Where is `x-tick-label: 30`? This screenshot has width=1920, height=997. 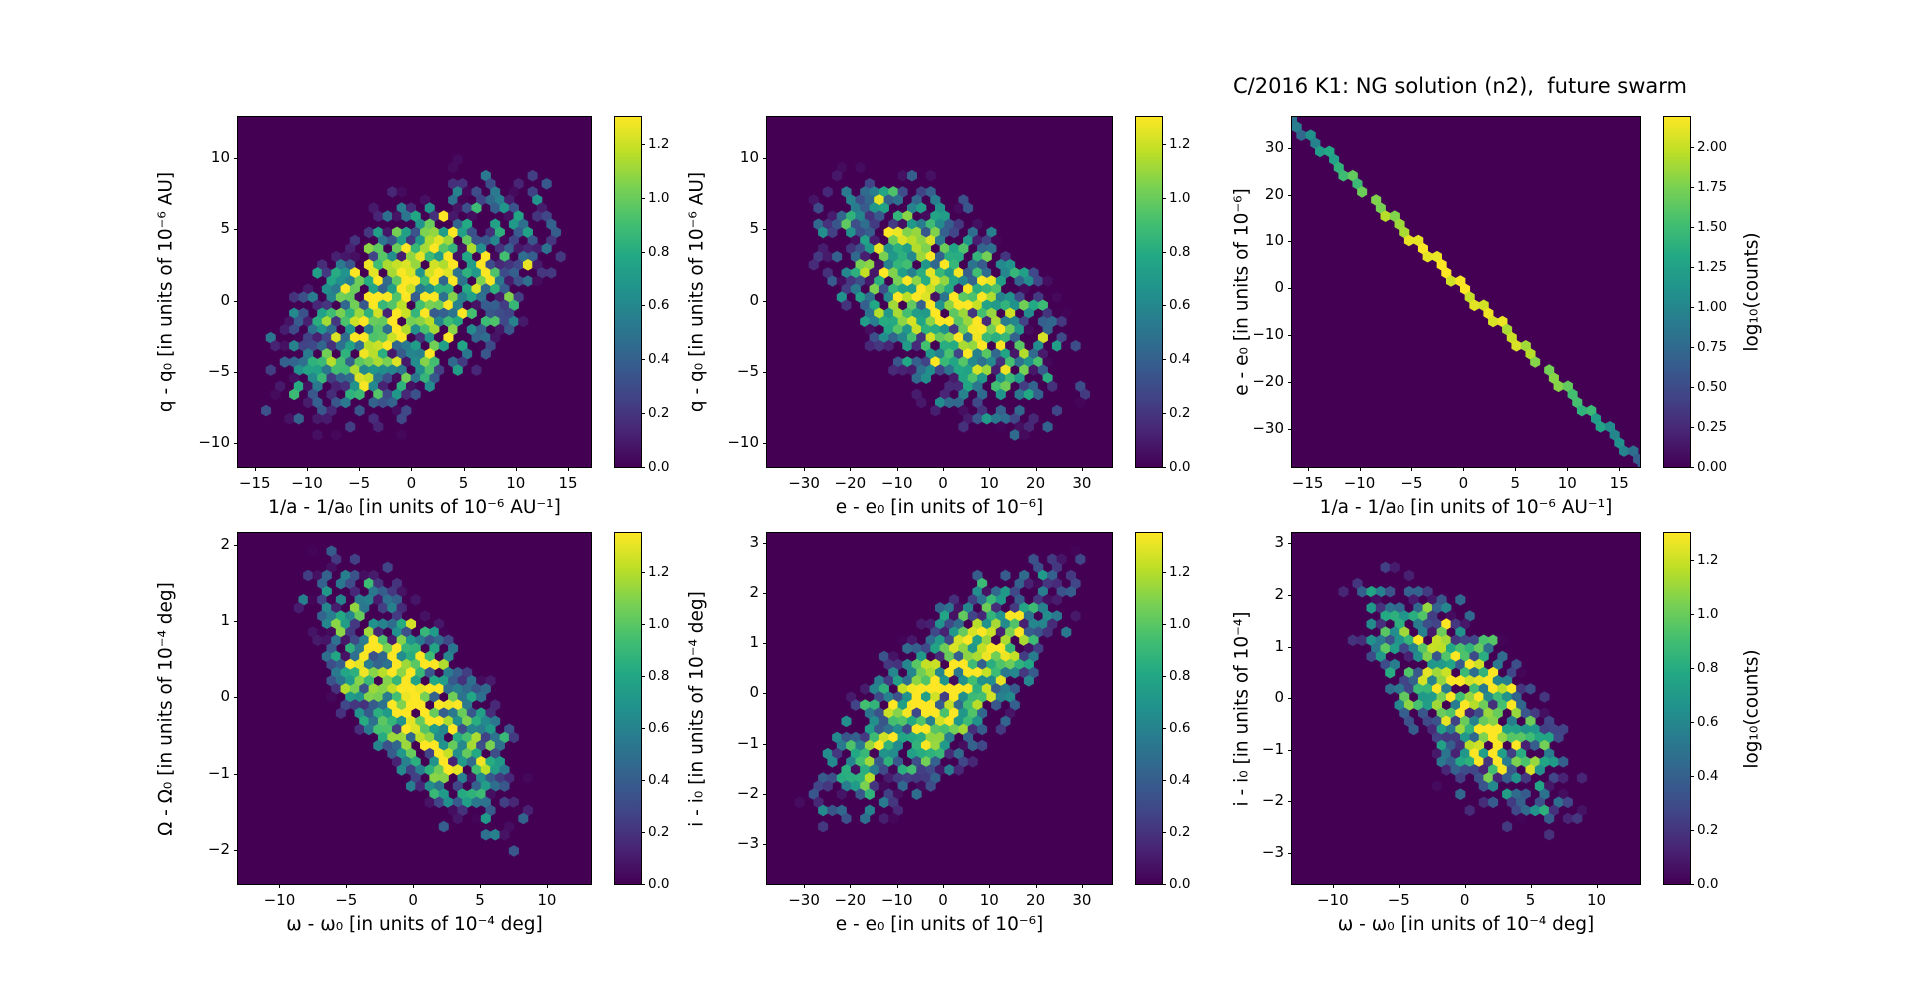
x-tick-label: 30 is located at coordinates (1082, 900).